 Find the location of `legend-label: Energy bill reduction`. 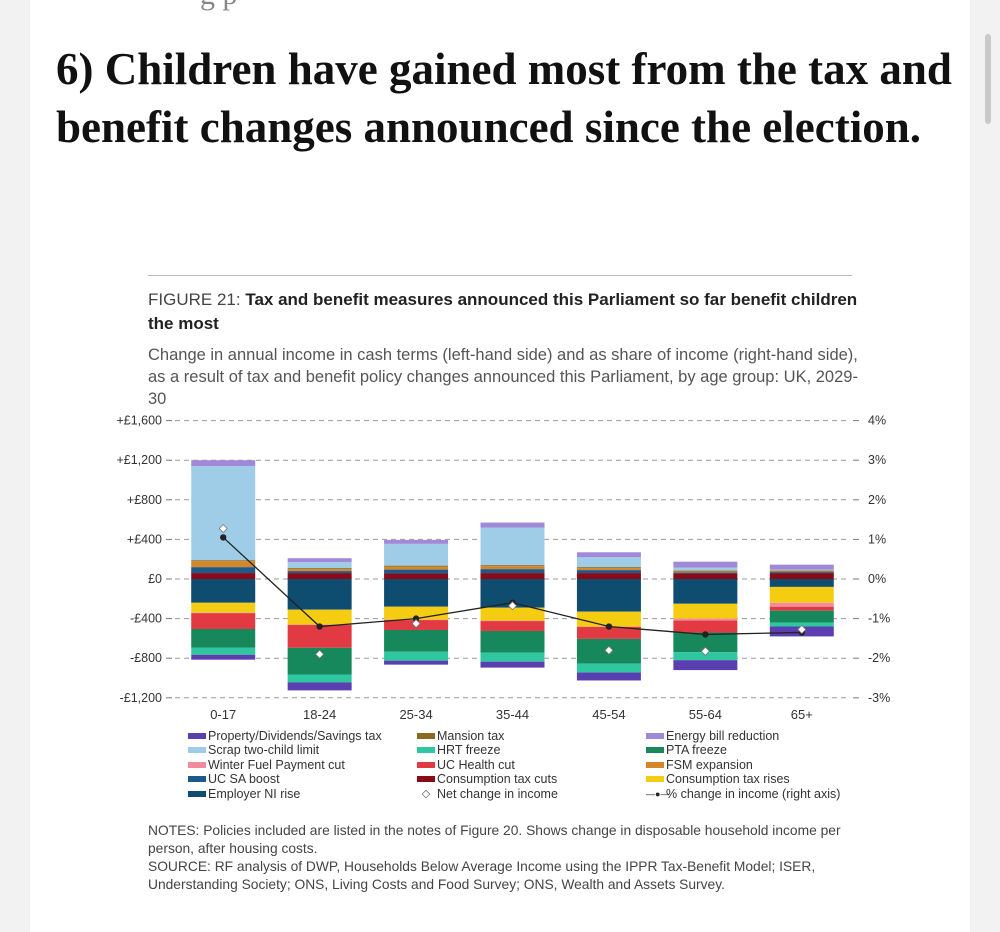

legend-label: Energy bill reduction is located at coordinates (723, 735).